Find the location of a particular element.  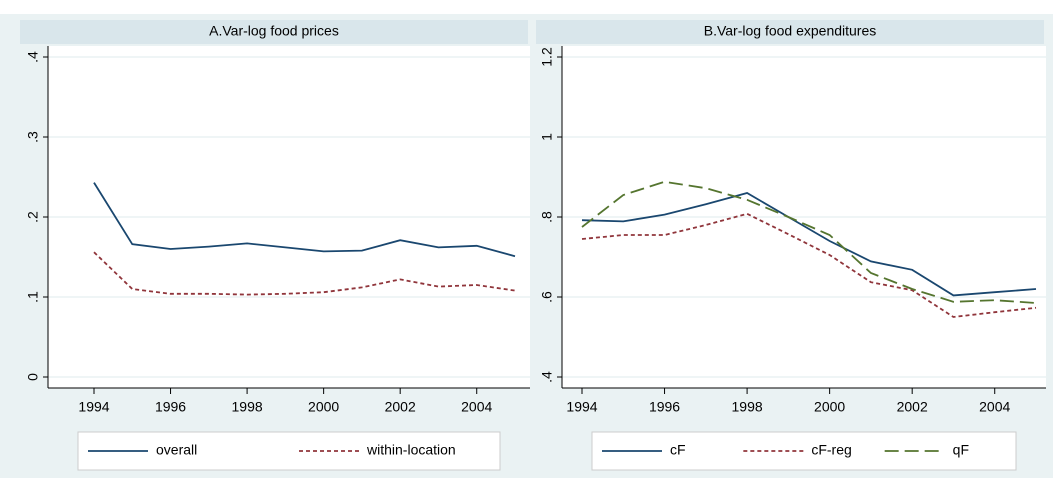

legend-label: cF-reg is located at coordinates (831, 450).